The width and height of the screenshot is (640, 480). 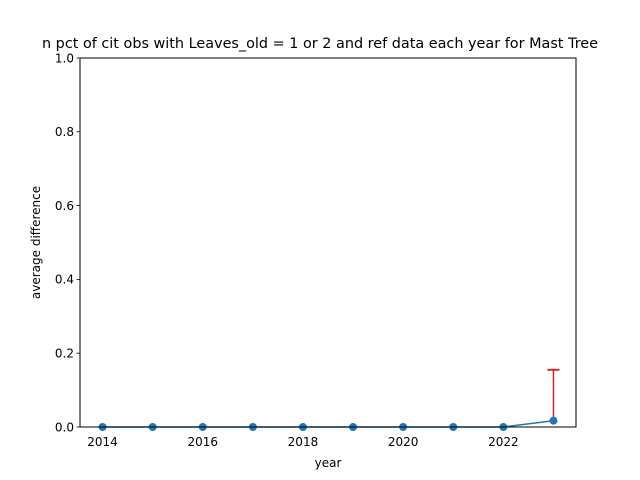 What do you see at coordinates (202, 442) in the screenshot?
I see `x-tick-label: 2016` at bounding box center [202, 442].